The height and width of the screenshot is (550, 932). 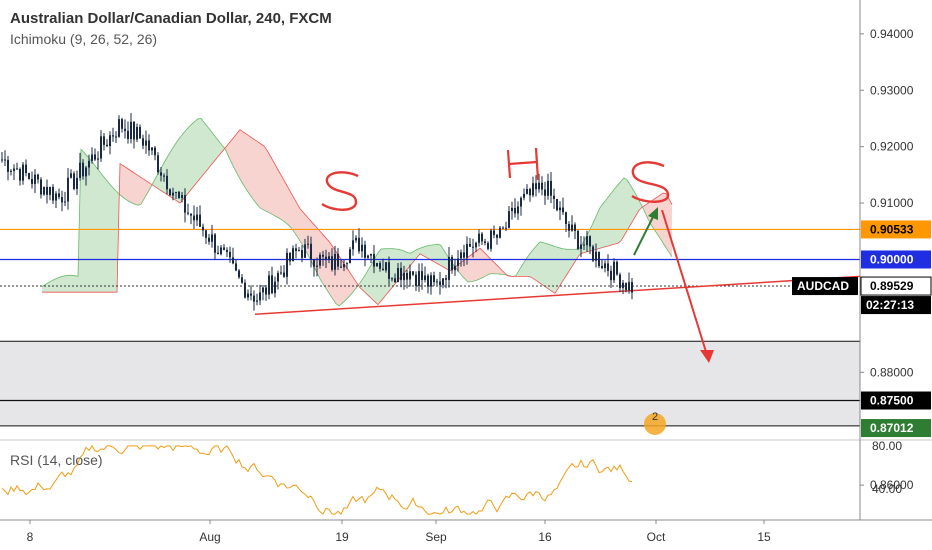 I want to click on price-label: 0.90000, so click(x=892, y=259).